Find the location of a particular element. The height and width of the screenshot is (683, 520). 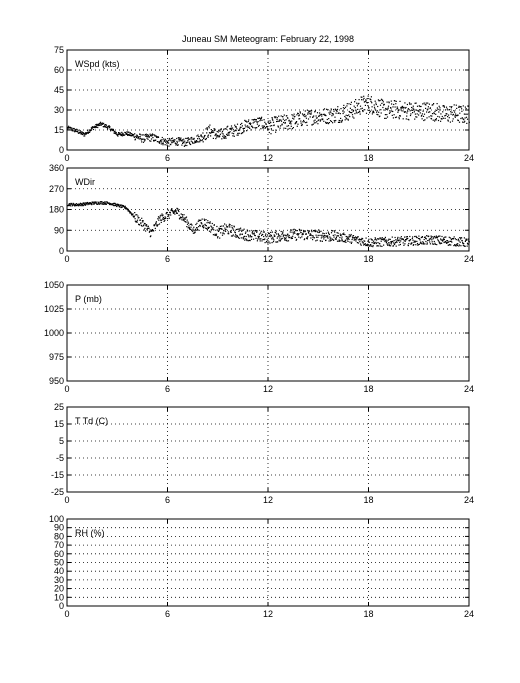

y-tick-label: 60 is located at coordinates (59, 70).